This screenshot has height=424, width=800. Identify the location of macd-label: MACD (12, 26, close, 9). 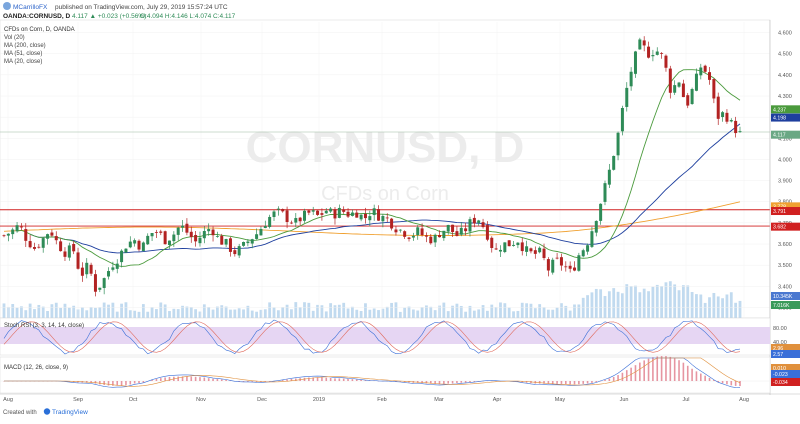
(36, 368).